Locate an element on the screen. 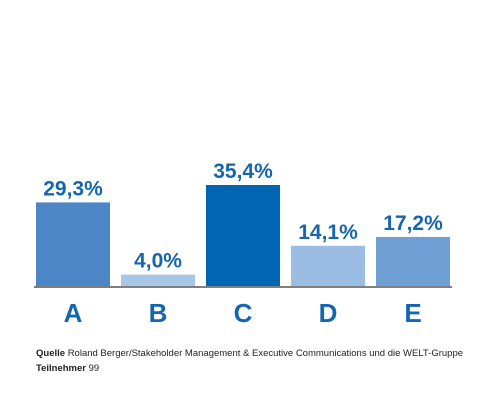  value-label-d: 14,1% is located at coordinates (328, 232).